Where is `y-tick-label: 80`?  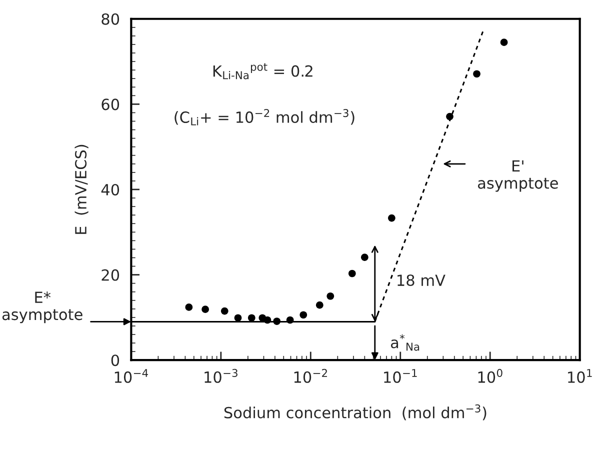 y-tick-label: 80 is located at coordinates (111, 19).